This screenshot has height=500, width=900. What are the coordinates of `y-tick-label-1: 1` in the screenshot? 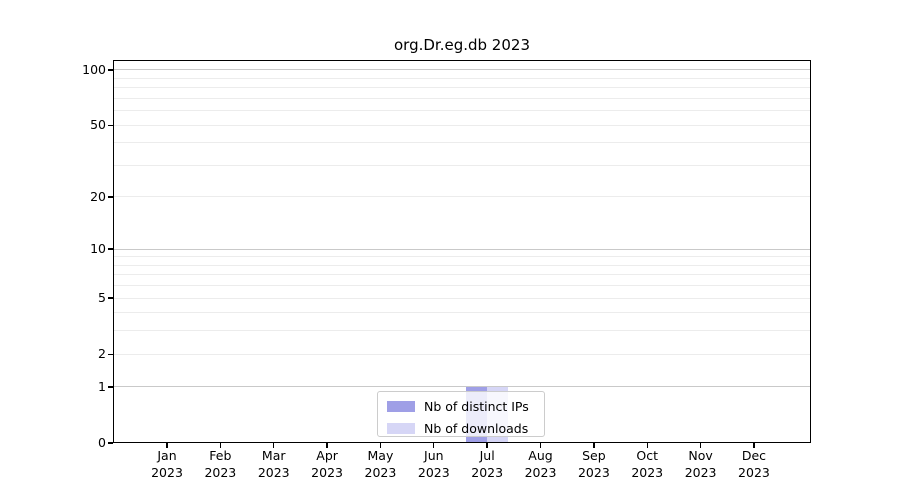 It's located at (102, 386).